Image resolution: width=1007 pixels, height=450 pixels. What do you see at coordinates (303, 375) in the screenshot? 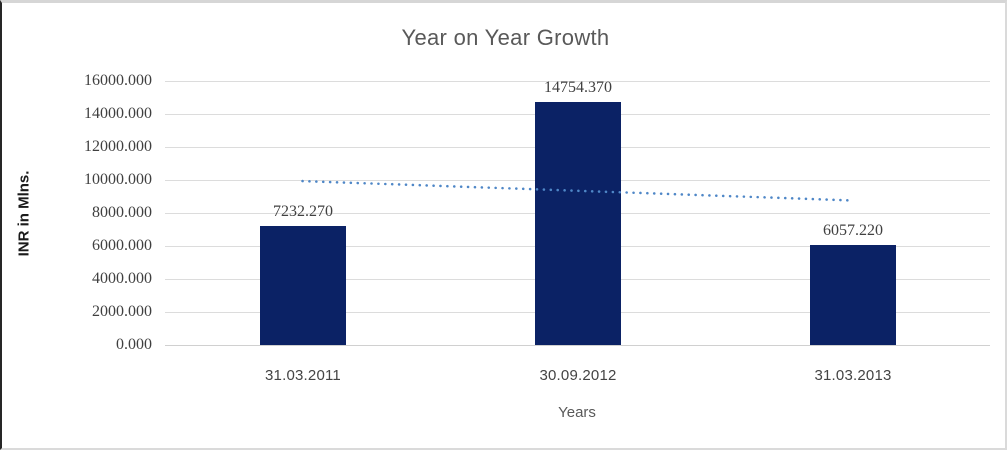
I see `x-category-label: 31.03.2011` at bounding box center [303, 375].